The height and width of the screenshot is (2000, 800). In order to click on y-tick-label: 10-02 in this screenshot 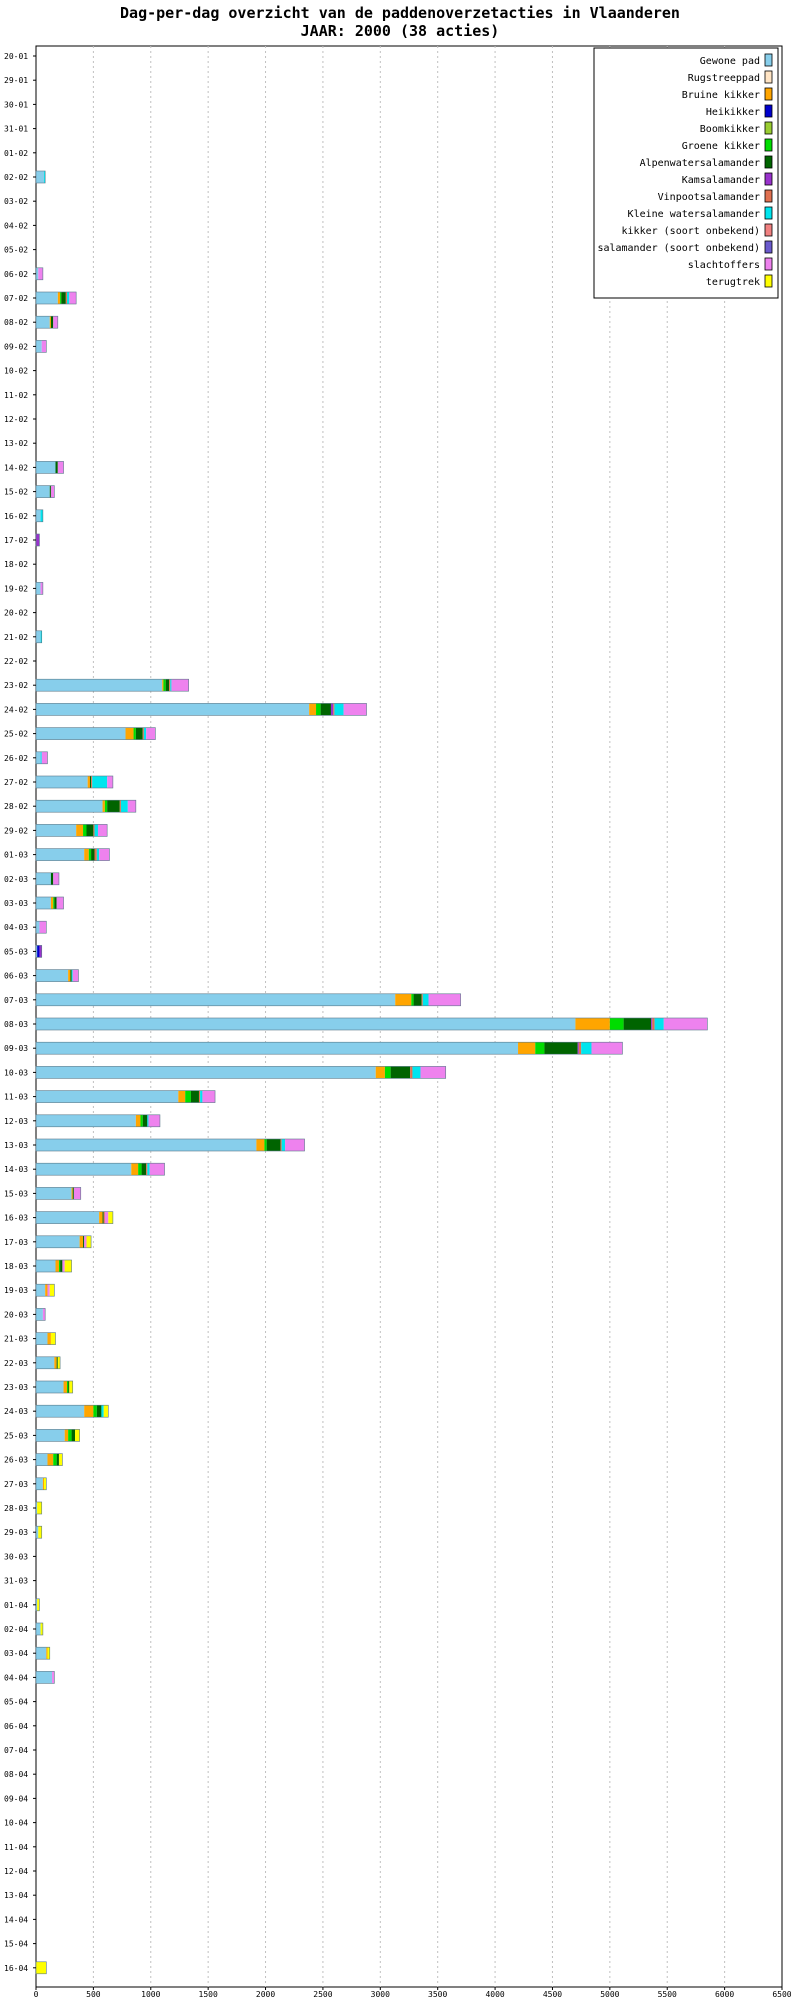, I will do `click(16, 371)`.